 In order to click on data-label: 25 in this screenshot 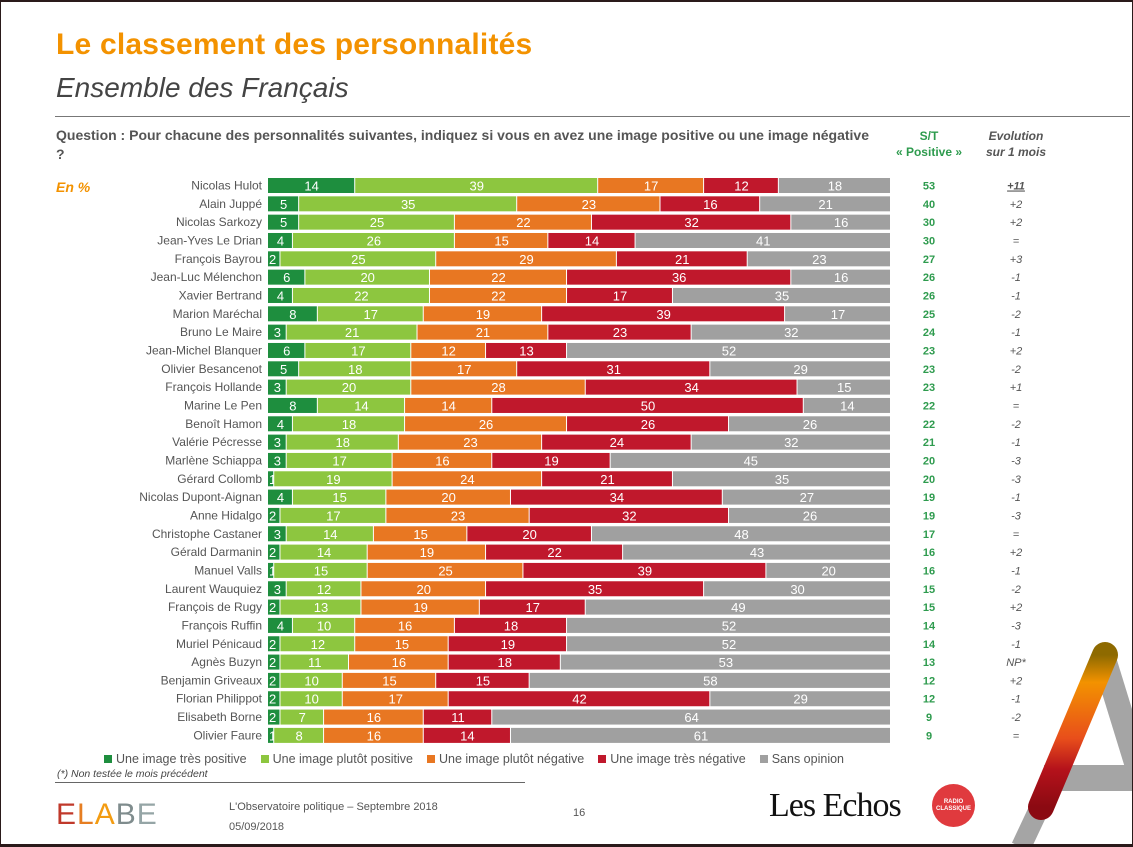, I will do `click(358, 259)`.